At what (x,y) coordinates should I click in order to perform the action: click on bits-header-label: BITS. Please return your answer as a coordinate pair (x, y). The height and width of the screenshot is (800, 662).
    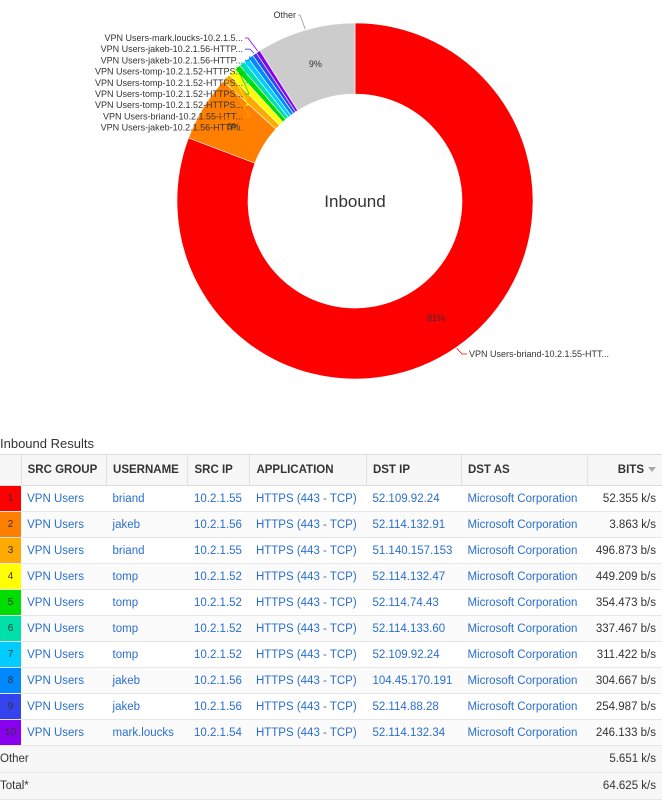
    Looking at the image, I should click on (630, 470).